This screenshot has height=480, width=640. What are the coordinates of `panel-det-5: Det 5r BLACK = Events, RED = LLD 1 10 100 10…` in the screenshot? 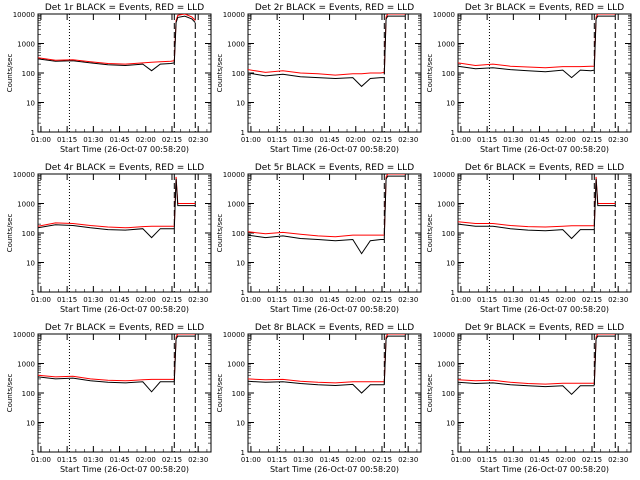 It's located at (319, 238).